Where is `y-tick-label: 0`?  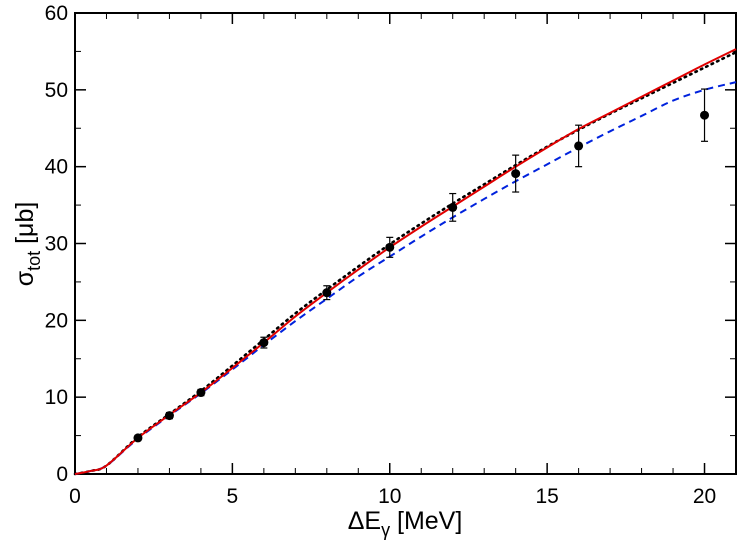 y-tick-label: 0 is located at coordinates (62, 474).